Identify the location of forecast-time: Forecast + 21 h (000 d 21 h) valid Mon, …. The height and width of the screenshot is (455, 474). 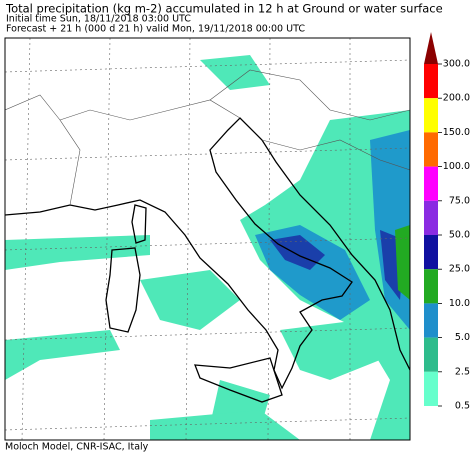
(155, 29).